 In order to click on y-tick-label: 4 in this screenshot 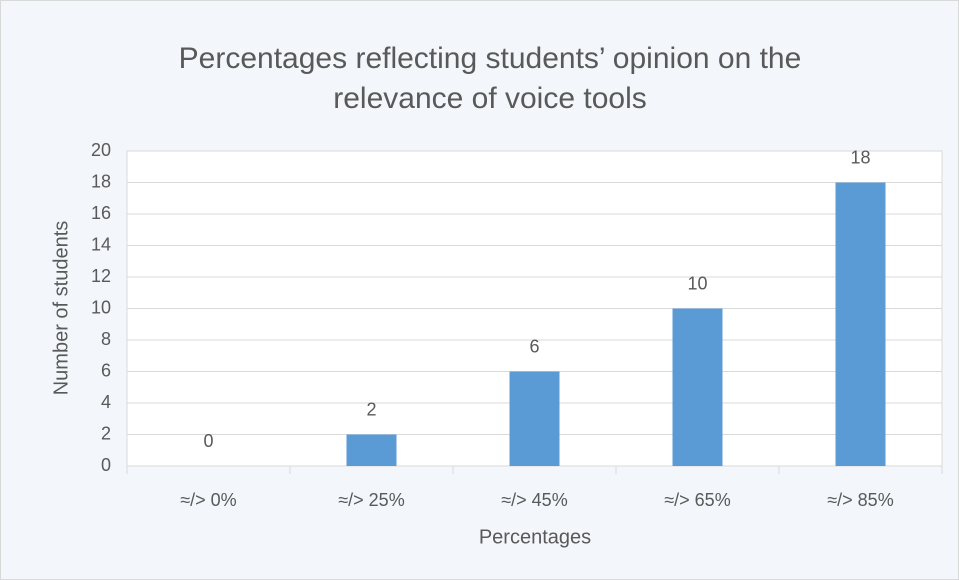, I will do `click(106, 402)`.